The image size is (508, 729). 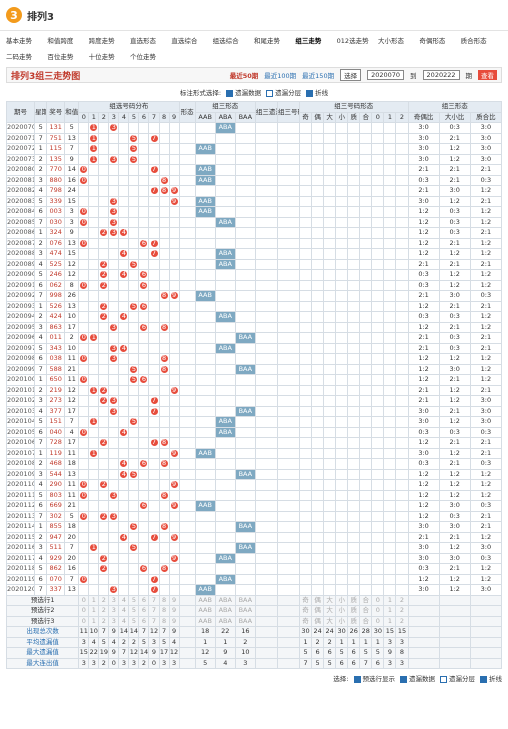 I want to click on digit-ball: 9, so click(x=174, y=452).